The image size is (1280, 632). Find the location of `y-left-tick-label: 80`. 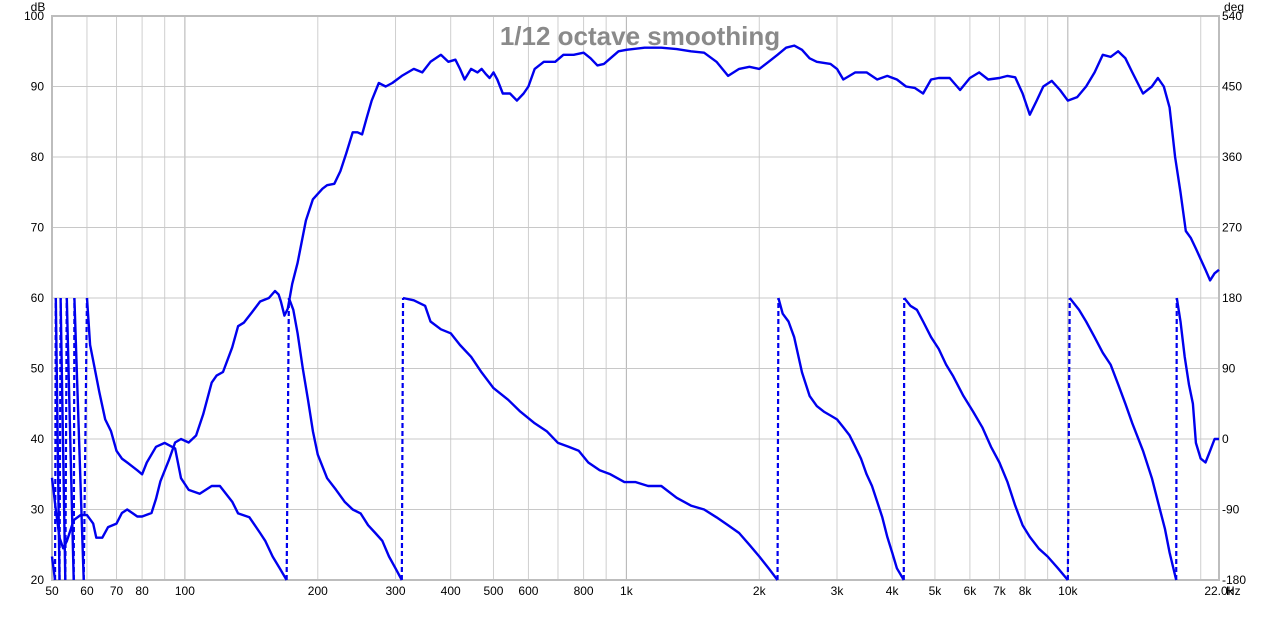

y-left-tick-label: 80 is located at coordinates (38, 157).